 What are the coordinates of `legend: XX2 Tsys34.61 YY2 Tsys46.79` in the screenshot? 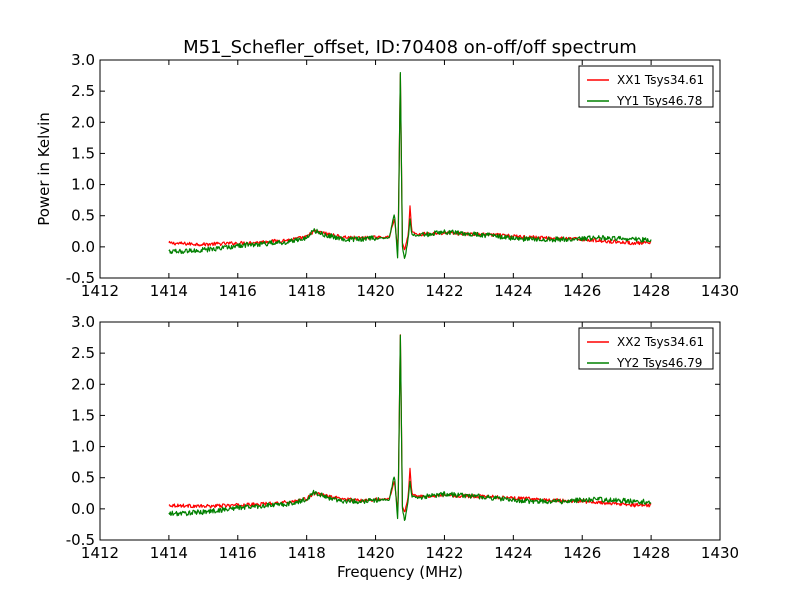 It's located at (646, 348).